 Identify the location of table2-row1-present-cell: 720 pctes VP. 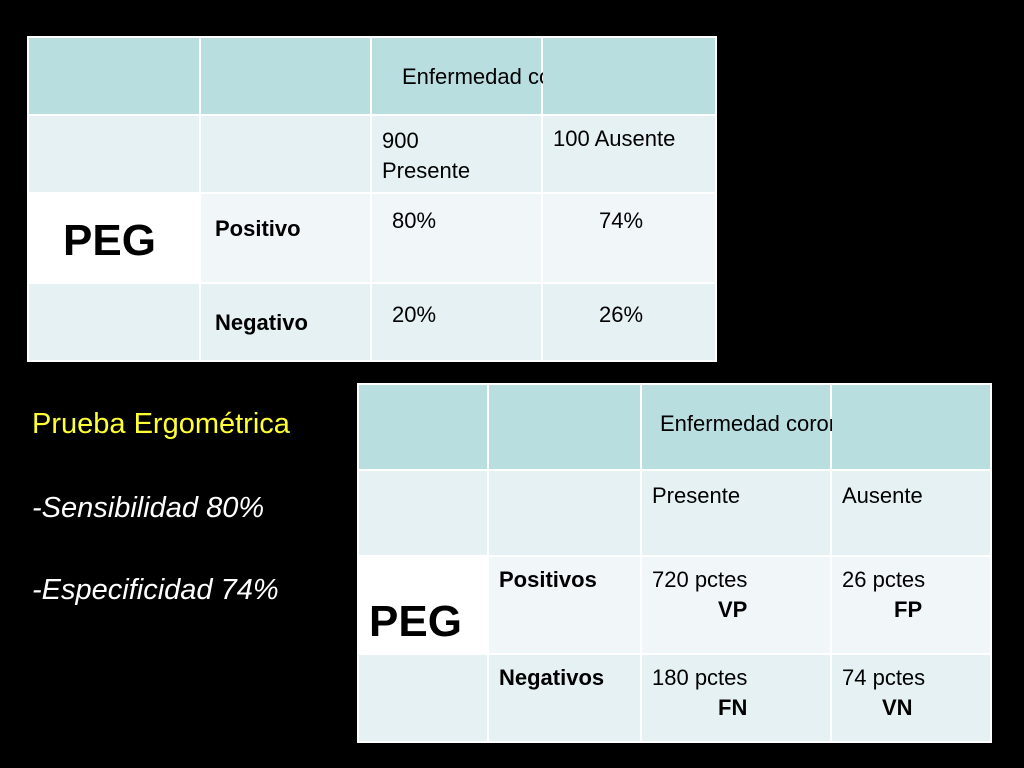
(736, 605).